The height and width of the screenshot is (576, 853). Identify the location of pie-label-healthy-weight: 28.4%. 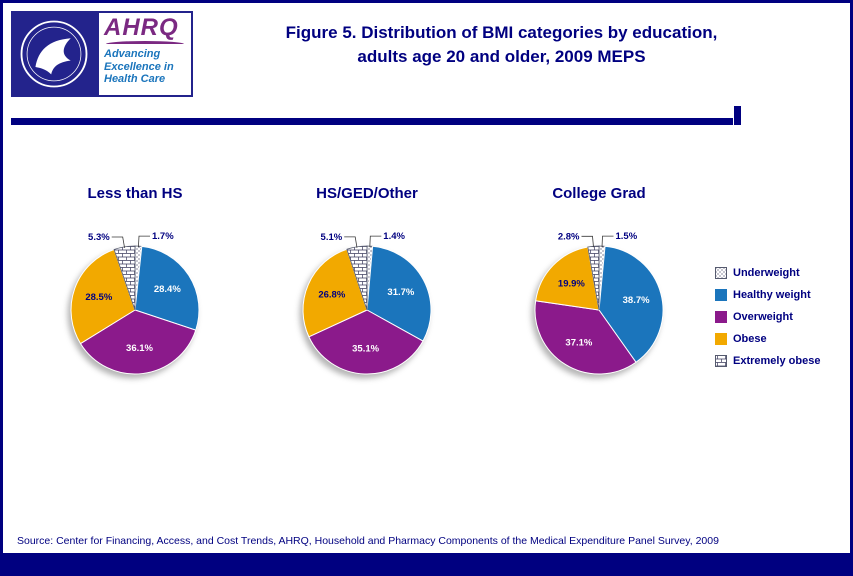
(167, 289).